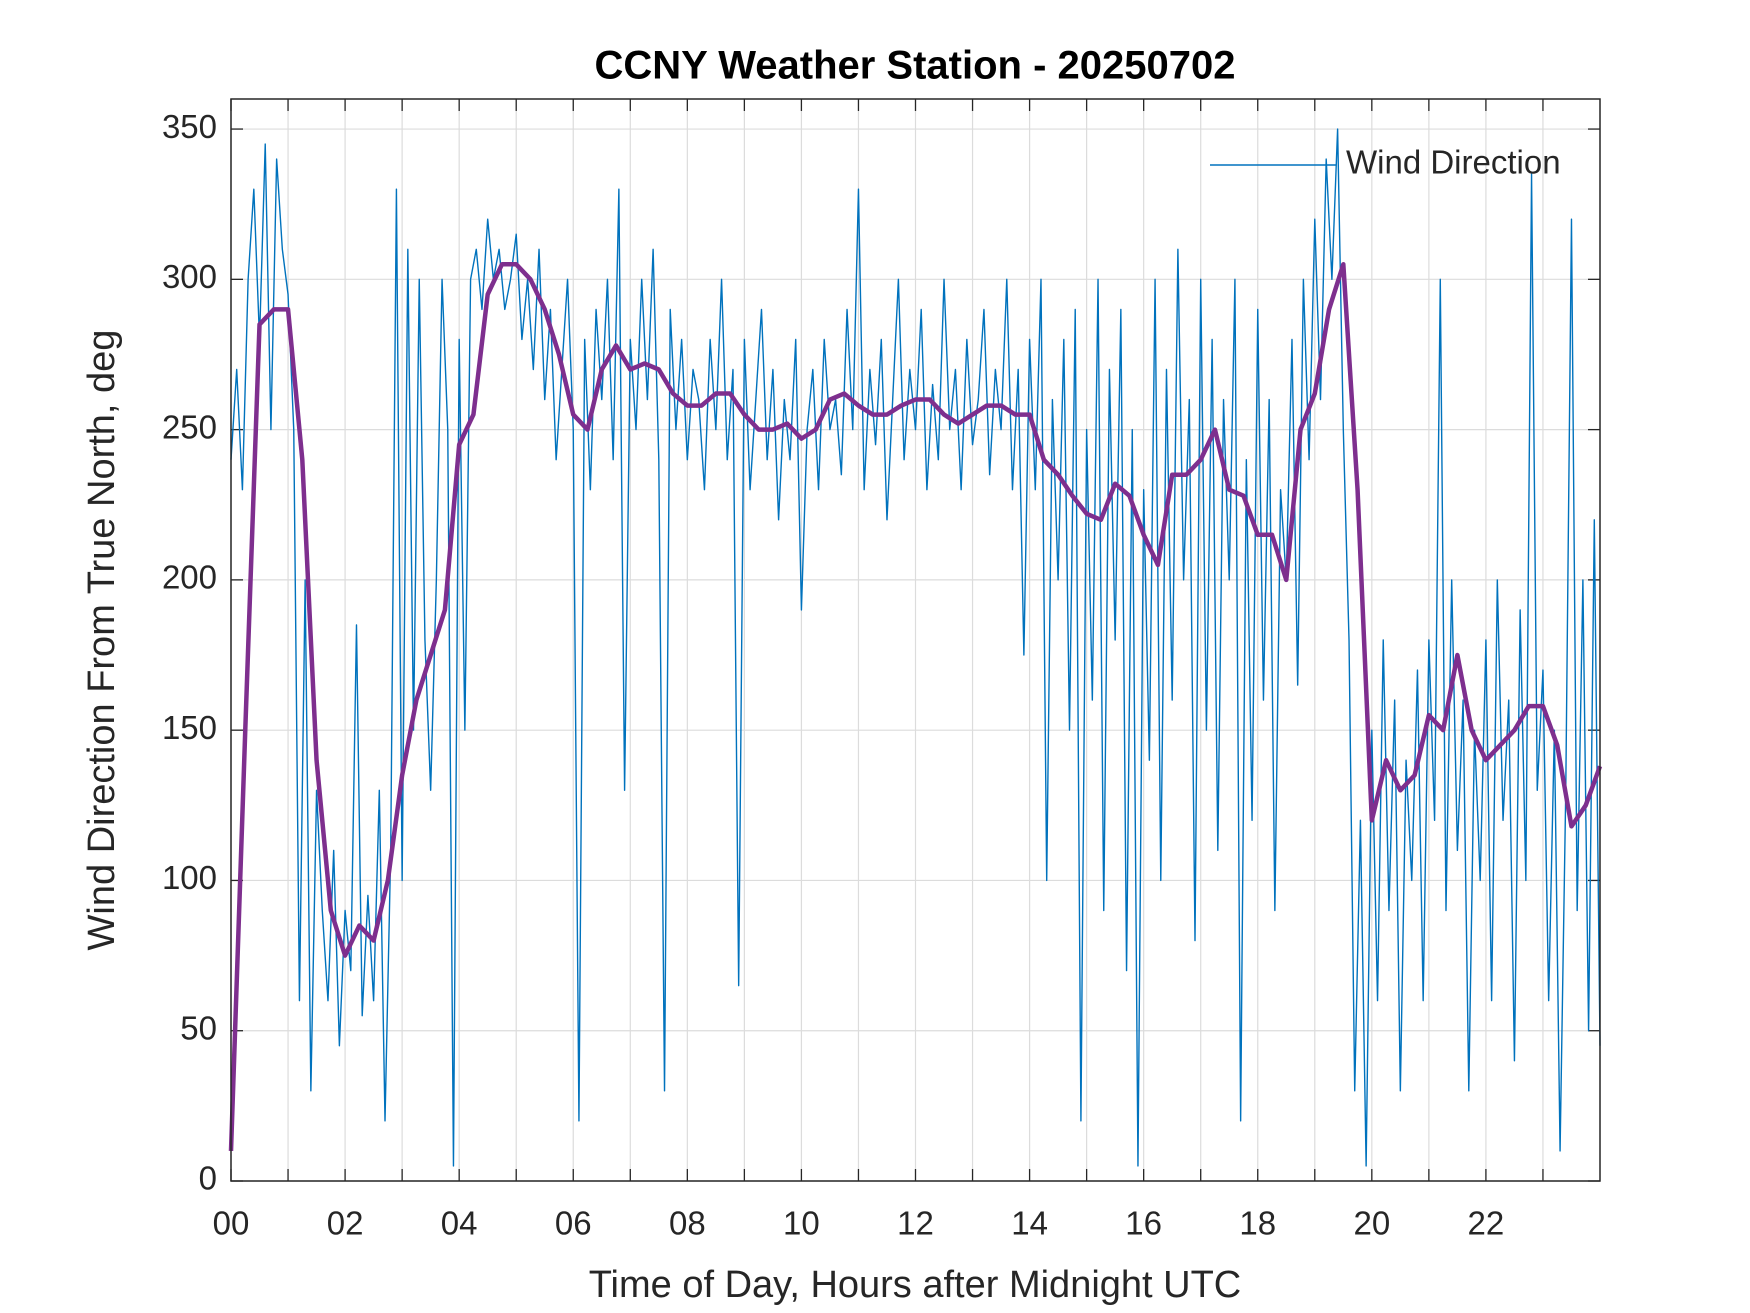 The height and width of the screenshot is (1313, 1750). Describe the element at coordinates (189, 126) in the screenshot. I see `y-tick-label: 350` at that location.